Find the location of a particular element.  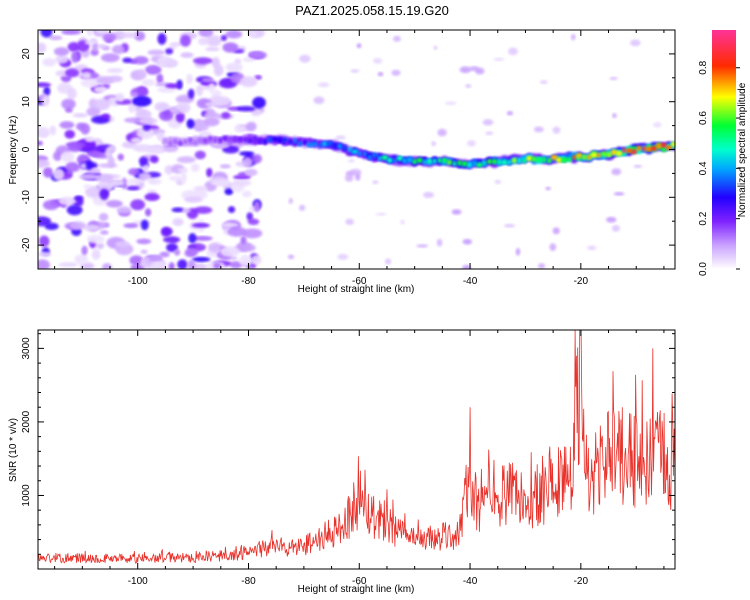

y-tick-label: 1000 is located at coordinates (26, 495).